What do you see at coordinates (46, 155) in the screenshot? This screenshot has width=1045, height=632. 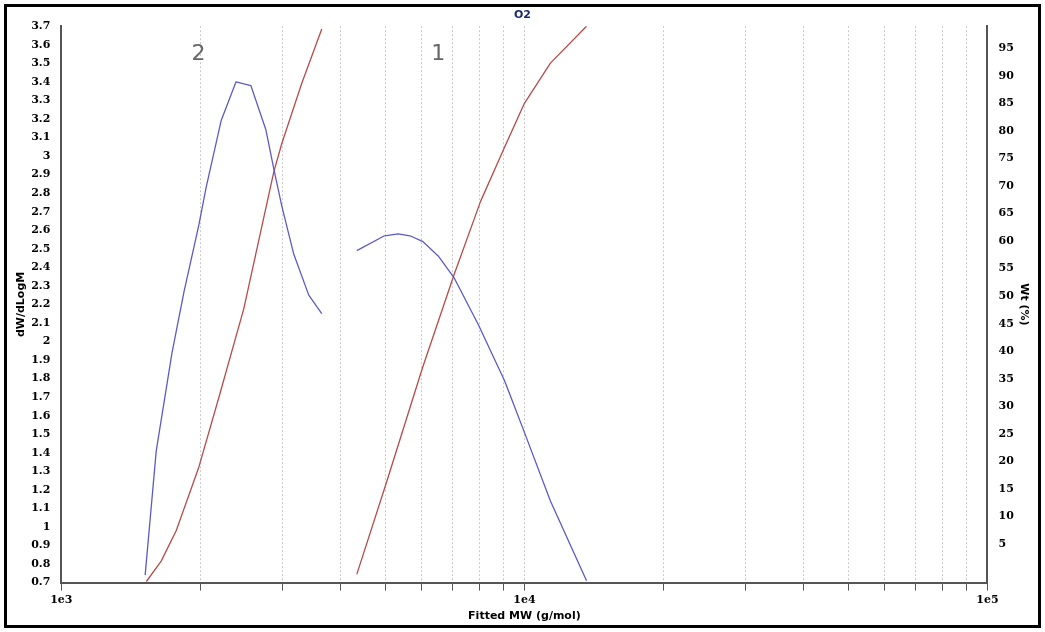 I see `y-tick-label: 3` at bounding box center [46, 155].